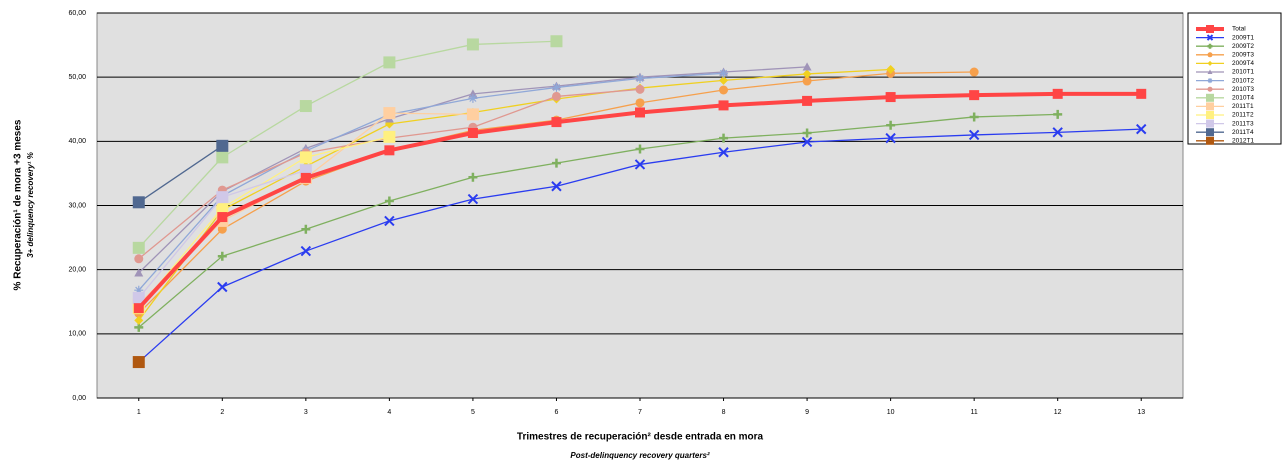 Image resolution: width=1284 pixels, height=463 pixels. What do you see at coordinates (1243, 80) in the screenshot?
I see `legend-label: 2010T2` at bounding box center [1243, 80].